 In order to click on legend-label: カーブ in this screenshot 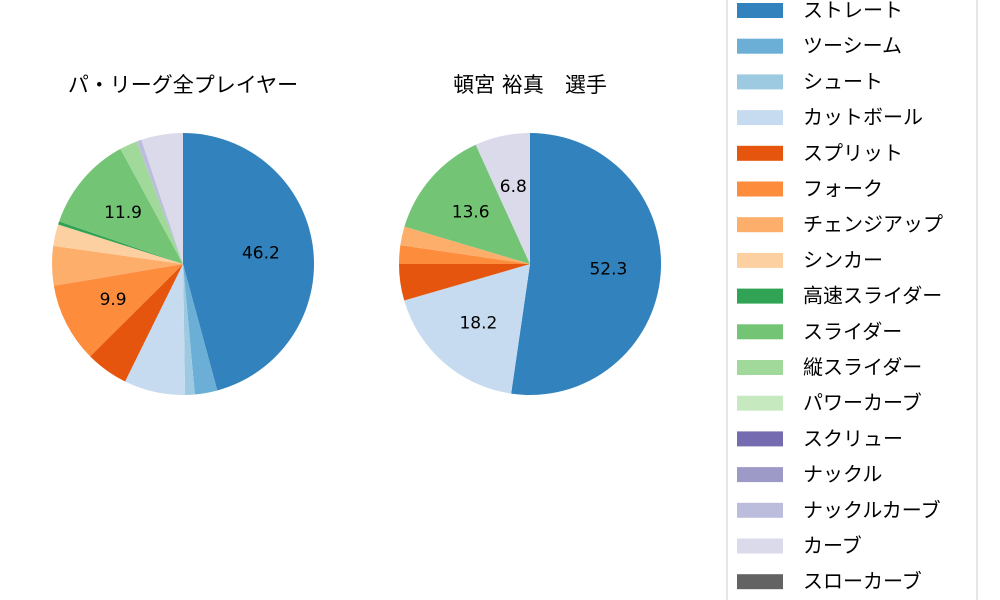, I will do `click(832, 546)`.